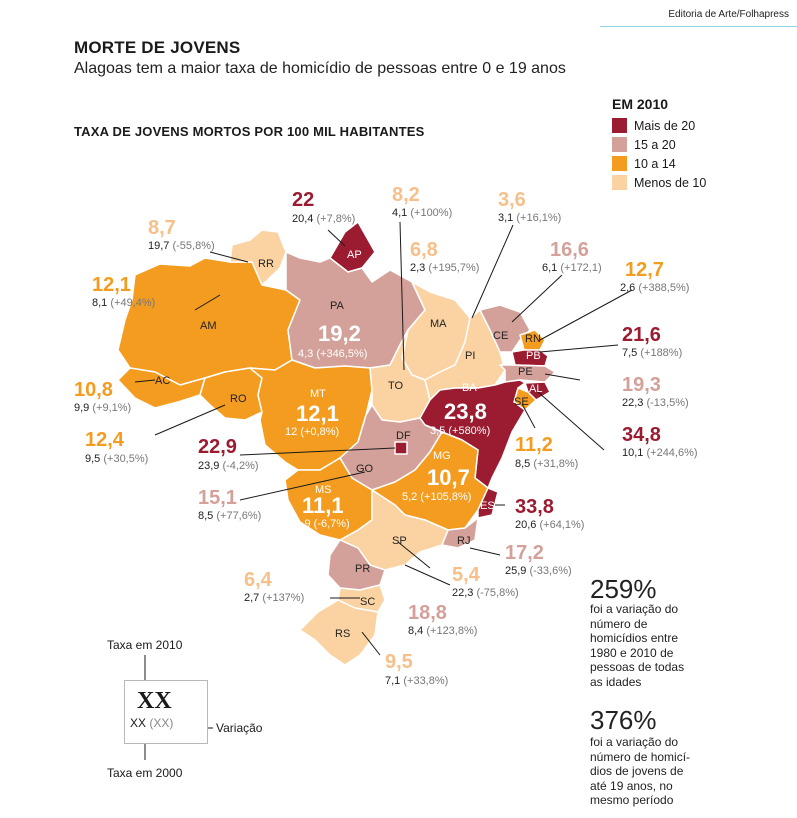 The width and height of the screenshot is (797, 818). I want to click on rate-2010: 12,7, so click(644, 270).